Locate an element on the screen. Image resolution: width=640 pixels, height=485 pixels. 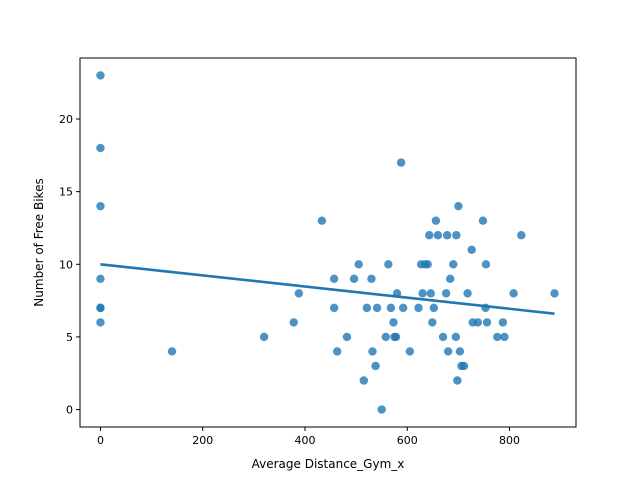
y-tick-label: 5 is located at coordinates (69, 337).